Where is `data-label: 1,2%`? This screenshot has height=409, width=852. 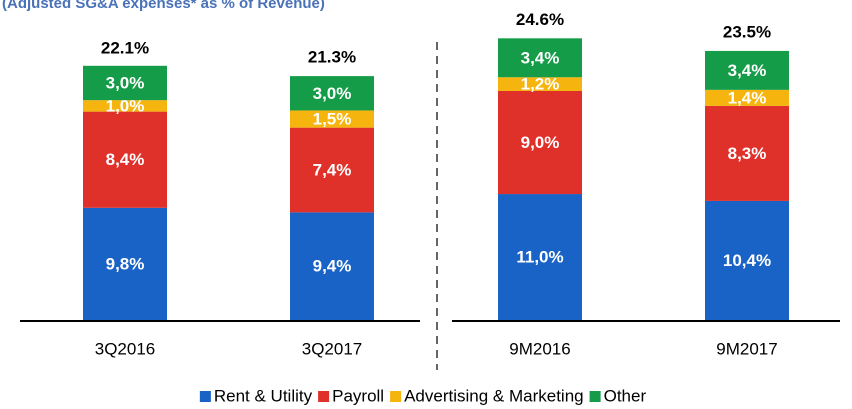 data-label: 1,2% is located at coordinates (540, 84).